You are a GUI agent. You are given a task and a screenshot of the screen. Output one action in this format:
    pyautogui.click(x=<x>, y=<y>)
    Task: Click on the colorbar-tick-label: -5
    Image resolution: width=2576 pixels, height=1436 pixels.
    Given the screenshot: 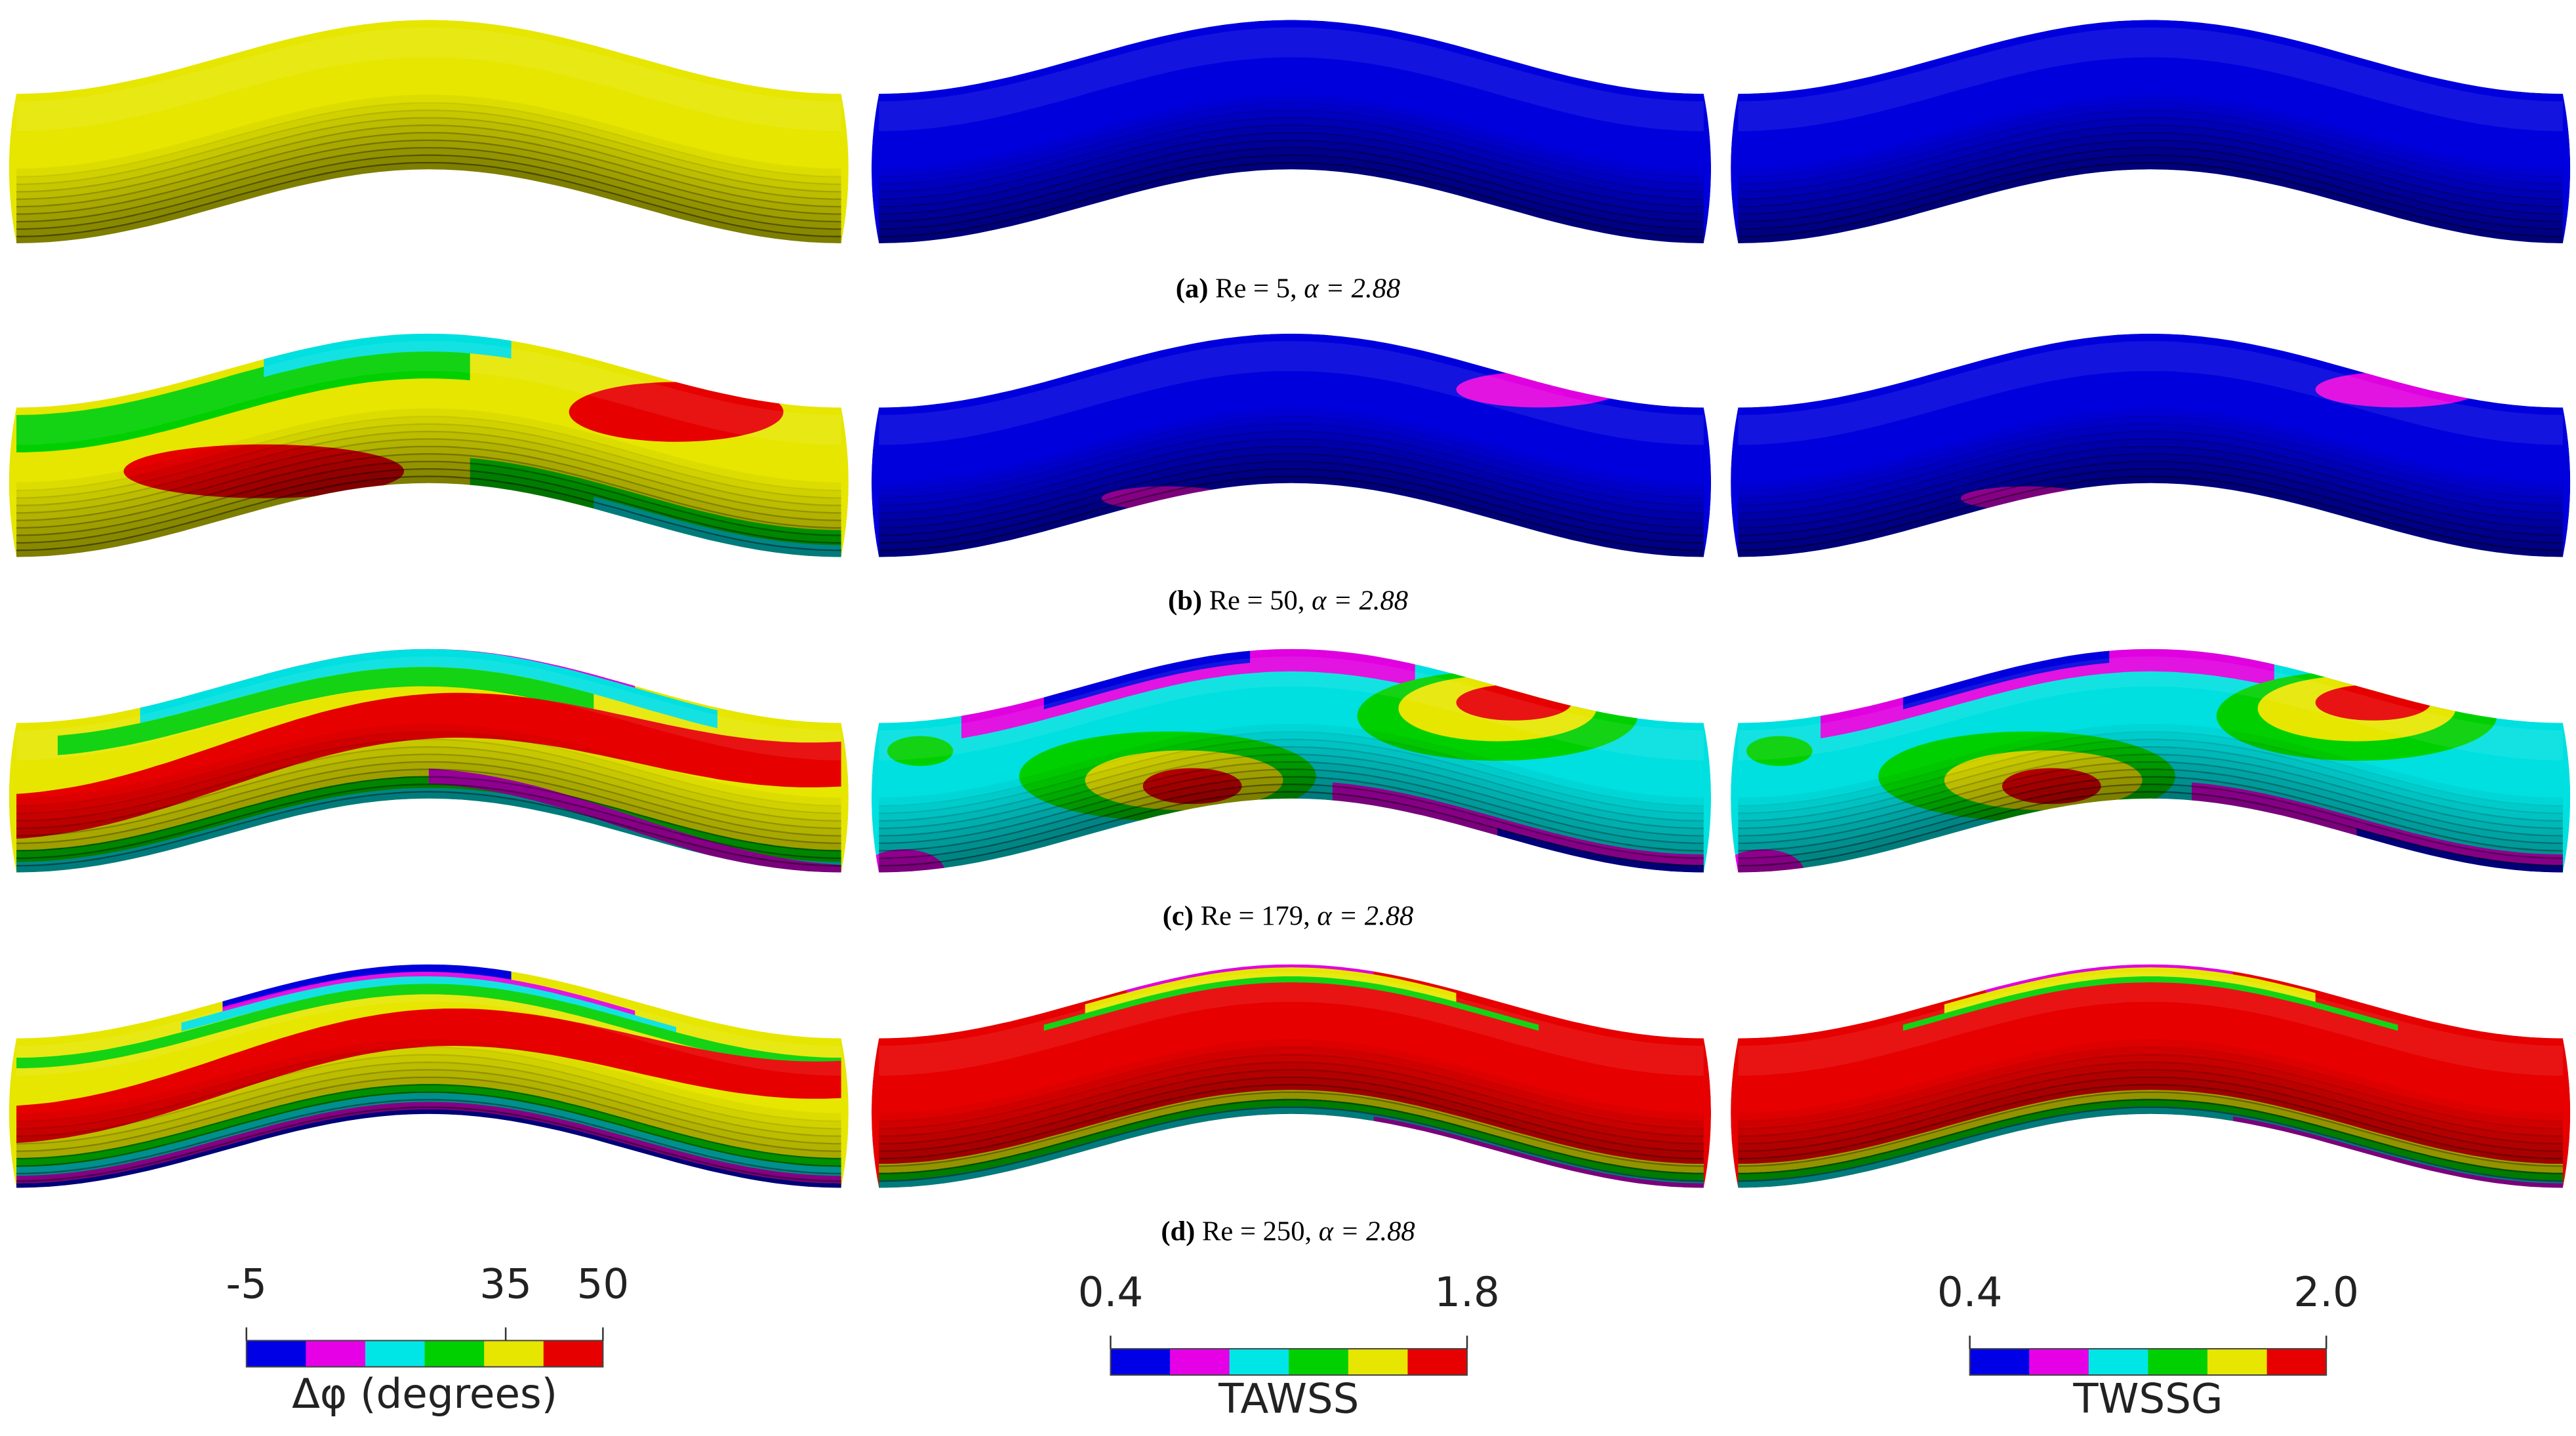 What is the action you would take?
    pyautogui.click(x=246, y=1284)
    